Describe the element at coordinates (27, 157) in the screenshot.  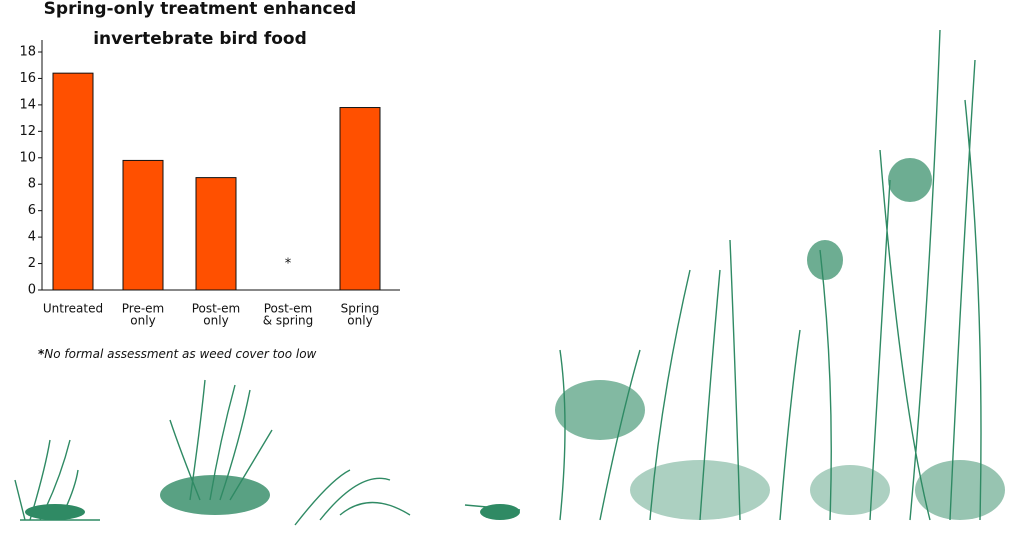
I see `y-tick-label: 10` at that location.